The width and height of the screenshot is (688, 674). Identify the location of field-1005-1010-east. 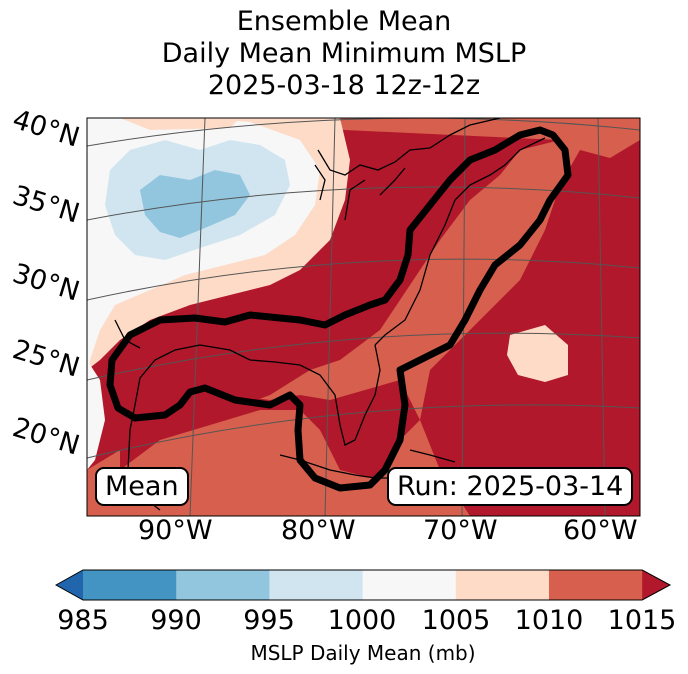
(537, 353).